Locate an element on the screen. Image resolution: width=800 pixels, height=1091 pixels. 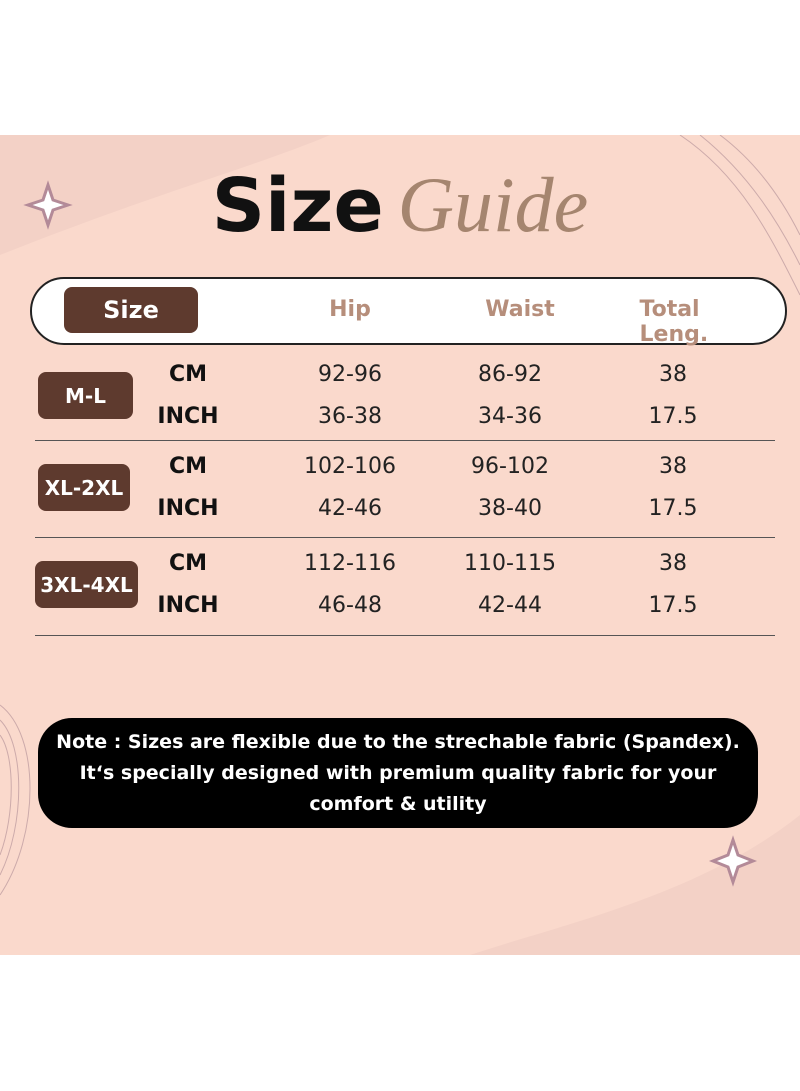
header-size: Size is located at coordinates (131, 310).